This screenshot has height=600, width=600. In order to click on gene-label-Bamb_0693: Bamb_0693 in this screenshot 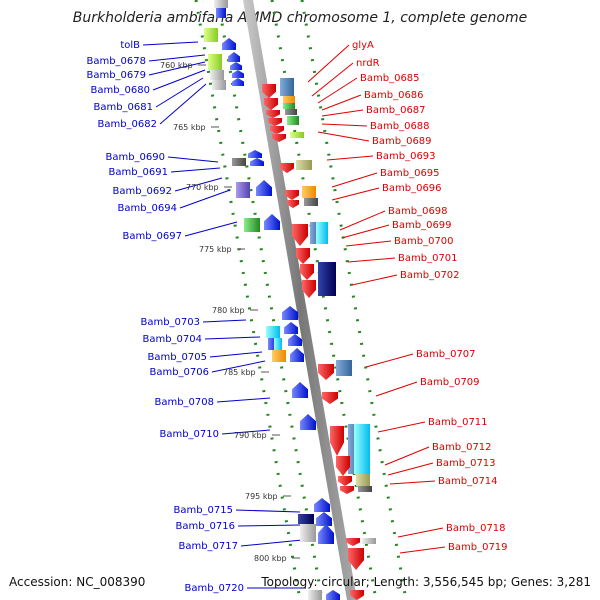, I will do `click(406, 156)`.